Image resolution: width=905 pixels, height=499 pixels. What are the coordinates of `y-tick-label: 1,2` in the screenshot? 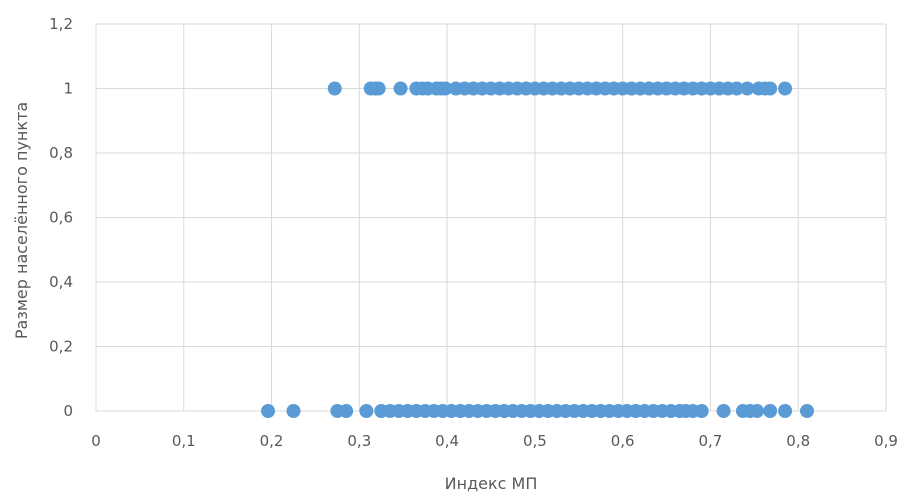 It's located at (61, 24).